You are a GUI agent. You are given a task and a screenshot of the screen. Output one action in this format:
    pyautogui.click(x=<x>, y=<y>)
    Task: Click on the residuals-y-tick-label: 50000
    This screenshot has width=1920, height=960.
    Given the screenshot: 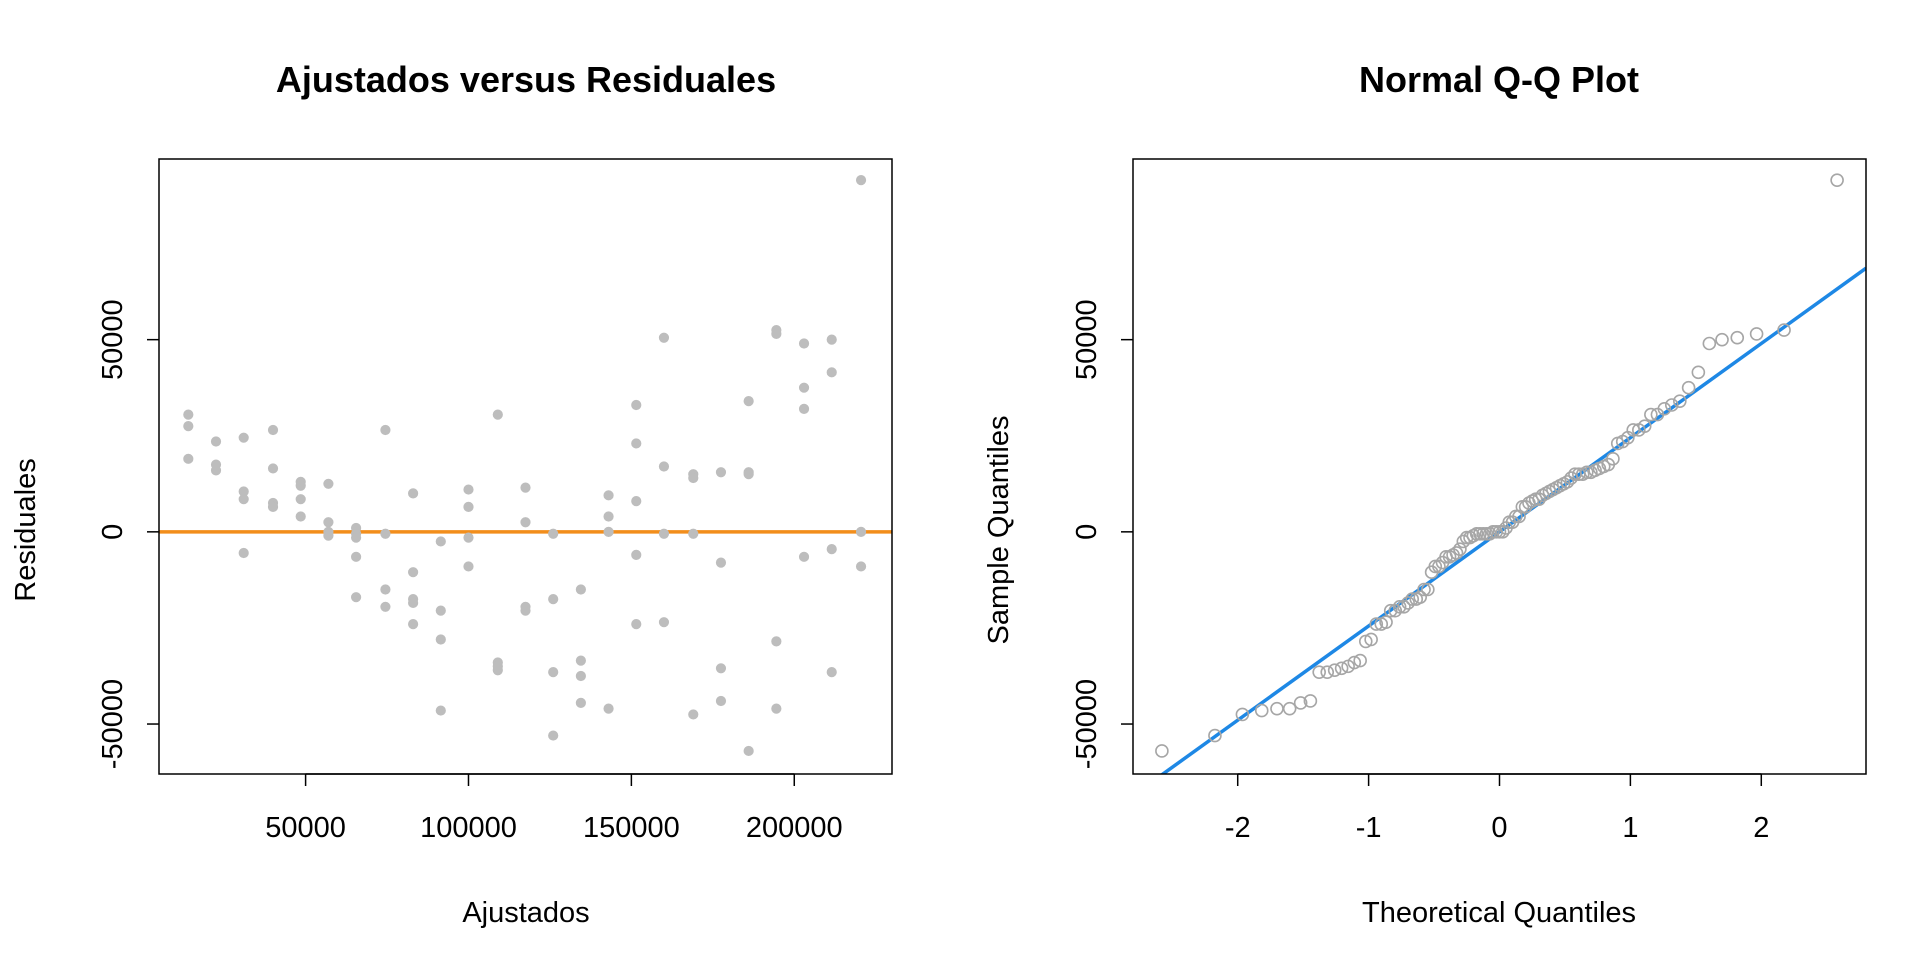 What is the action you would take?
    pyautogui.click(x=113, y=339)
    